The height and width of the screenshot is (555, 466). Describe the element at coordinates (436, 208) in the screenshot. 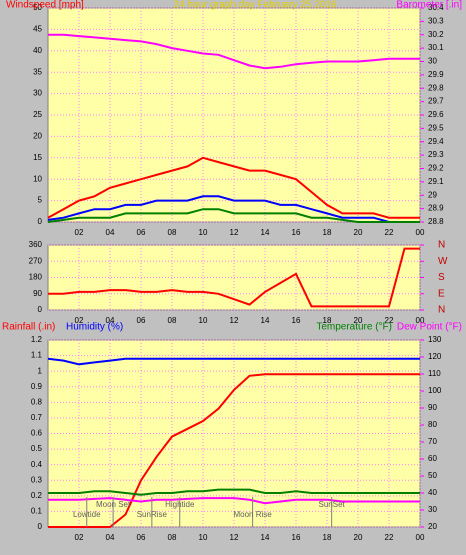

I see `y2-tick-label: 28.9` at that location.